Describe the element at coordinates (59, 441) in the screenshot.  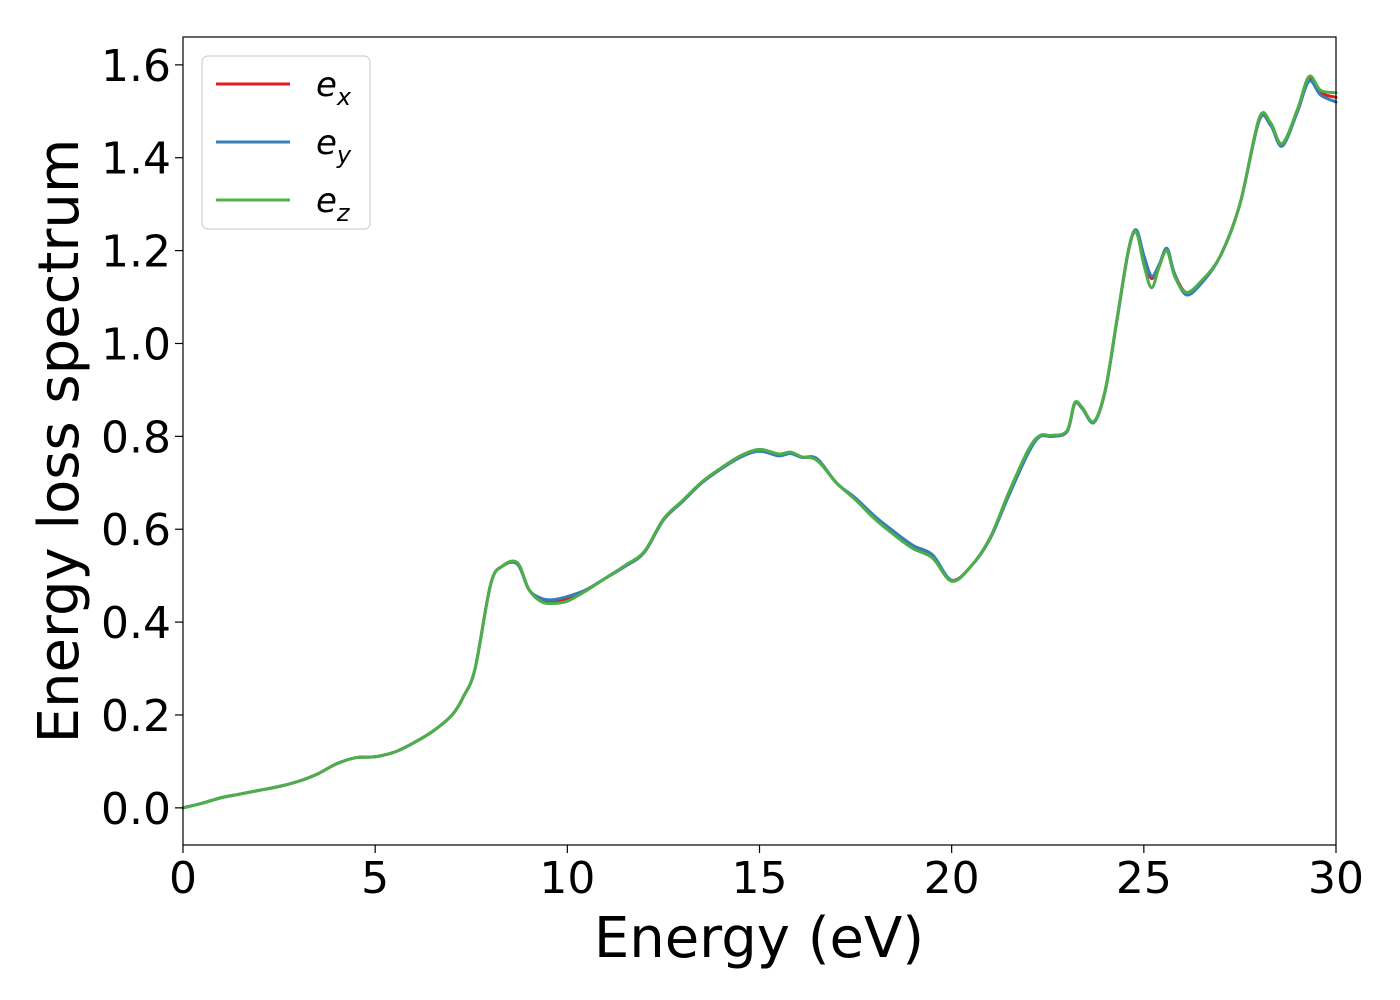
I see `y-axis-label: Energy loss spectrum` at that location.